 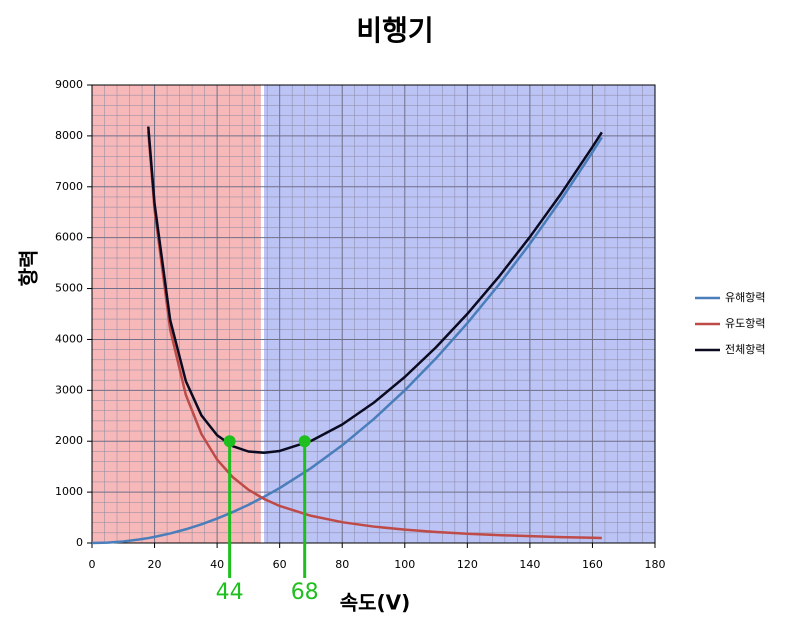 I want to click on x-tick-label: 100, so click(x=404, y=564).